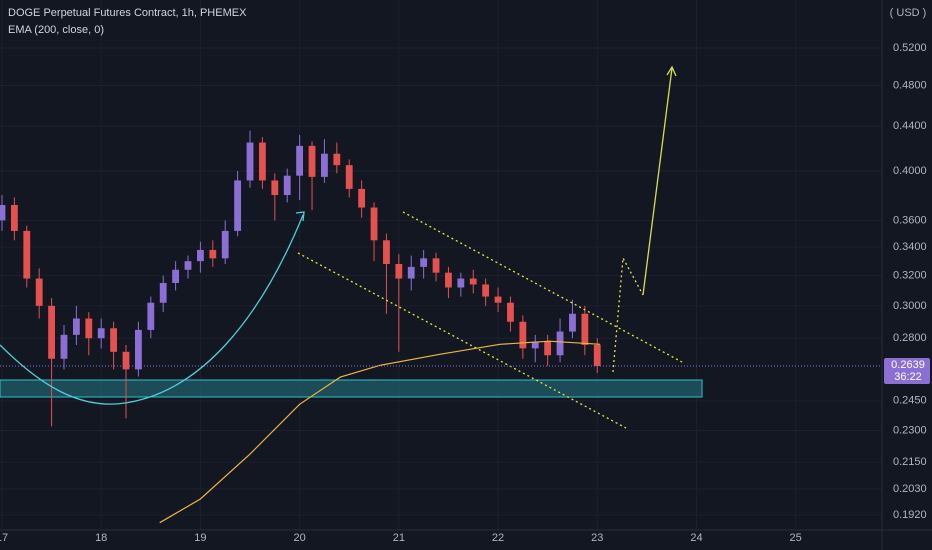 The height and width of the screenshot is (550, 932). What do you see at coordinates (908, 13) in the screenshot?
I see `currency-label: ( USD )` at bounding box center [908, 13].